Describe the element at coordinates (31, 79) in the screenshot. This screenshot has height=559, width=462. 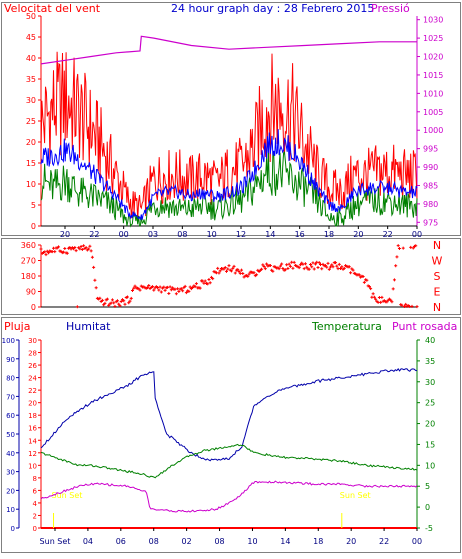
I see `wind-tick-label: 35` at that location.